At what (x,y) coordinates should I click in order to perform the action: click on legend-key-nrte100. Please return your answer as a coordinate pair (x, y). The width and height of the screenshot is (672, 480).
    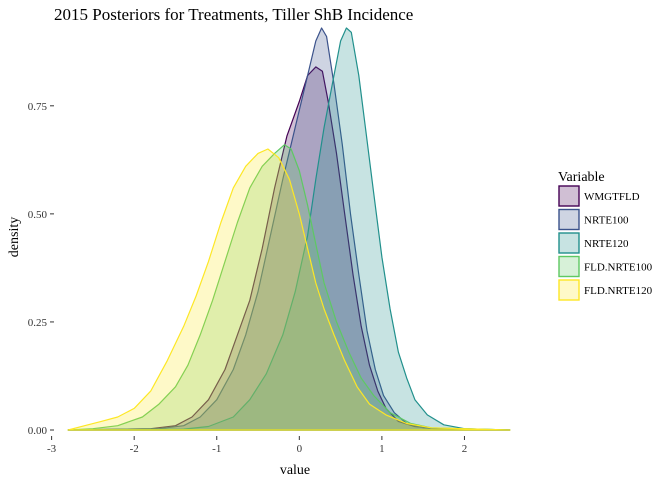
    Looking at the image, I should click on (569, 219).